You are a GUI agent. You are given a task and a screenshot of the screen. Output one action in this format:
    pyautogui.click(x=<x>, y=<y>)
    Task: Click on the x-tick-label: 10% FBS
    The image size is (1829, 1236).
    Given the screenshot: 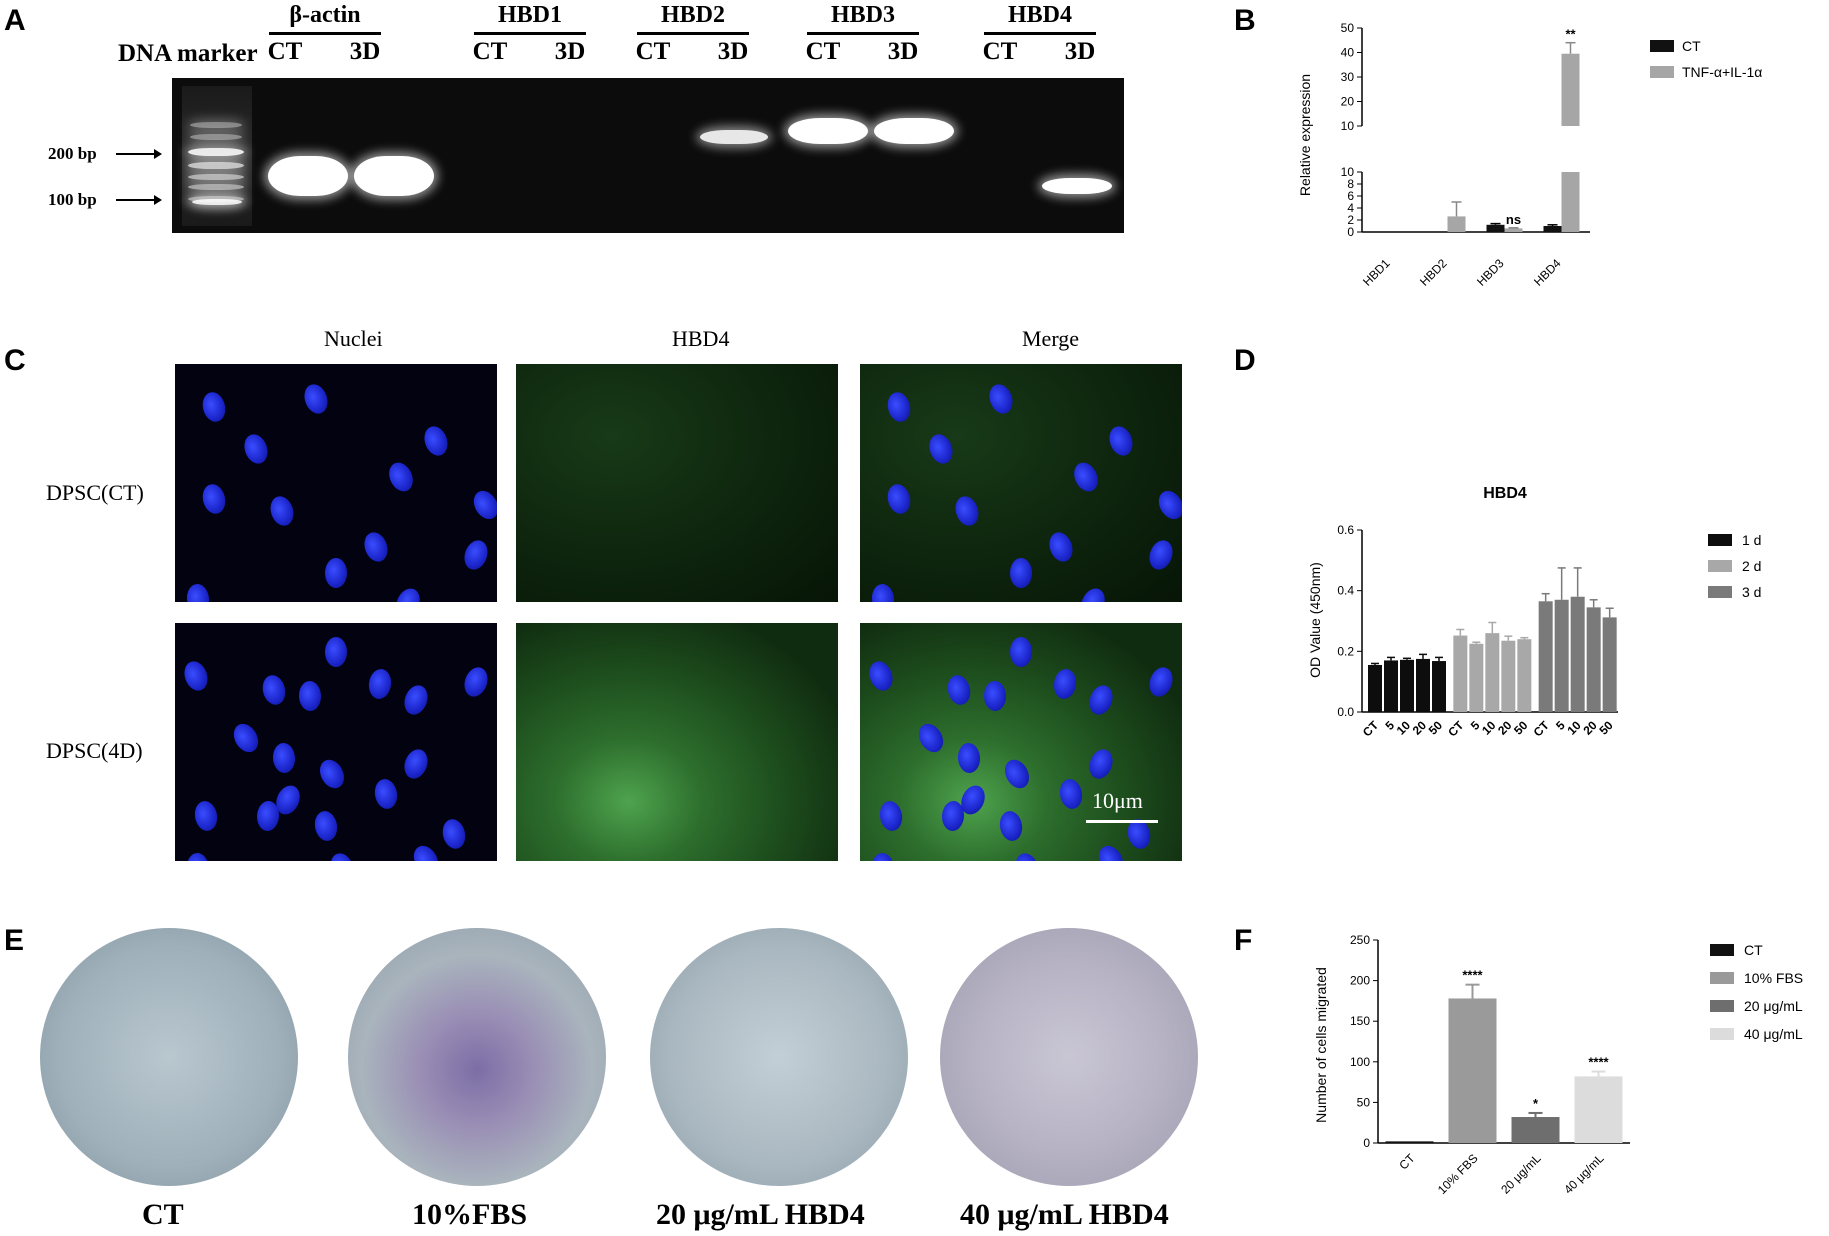 What is the action you would take?
    pyautogui.click(x=1458, y=1174)
    